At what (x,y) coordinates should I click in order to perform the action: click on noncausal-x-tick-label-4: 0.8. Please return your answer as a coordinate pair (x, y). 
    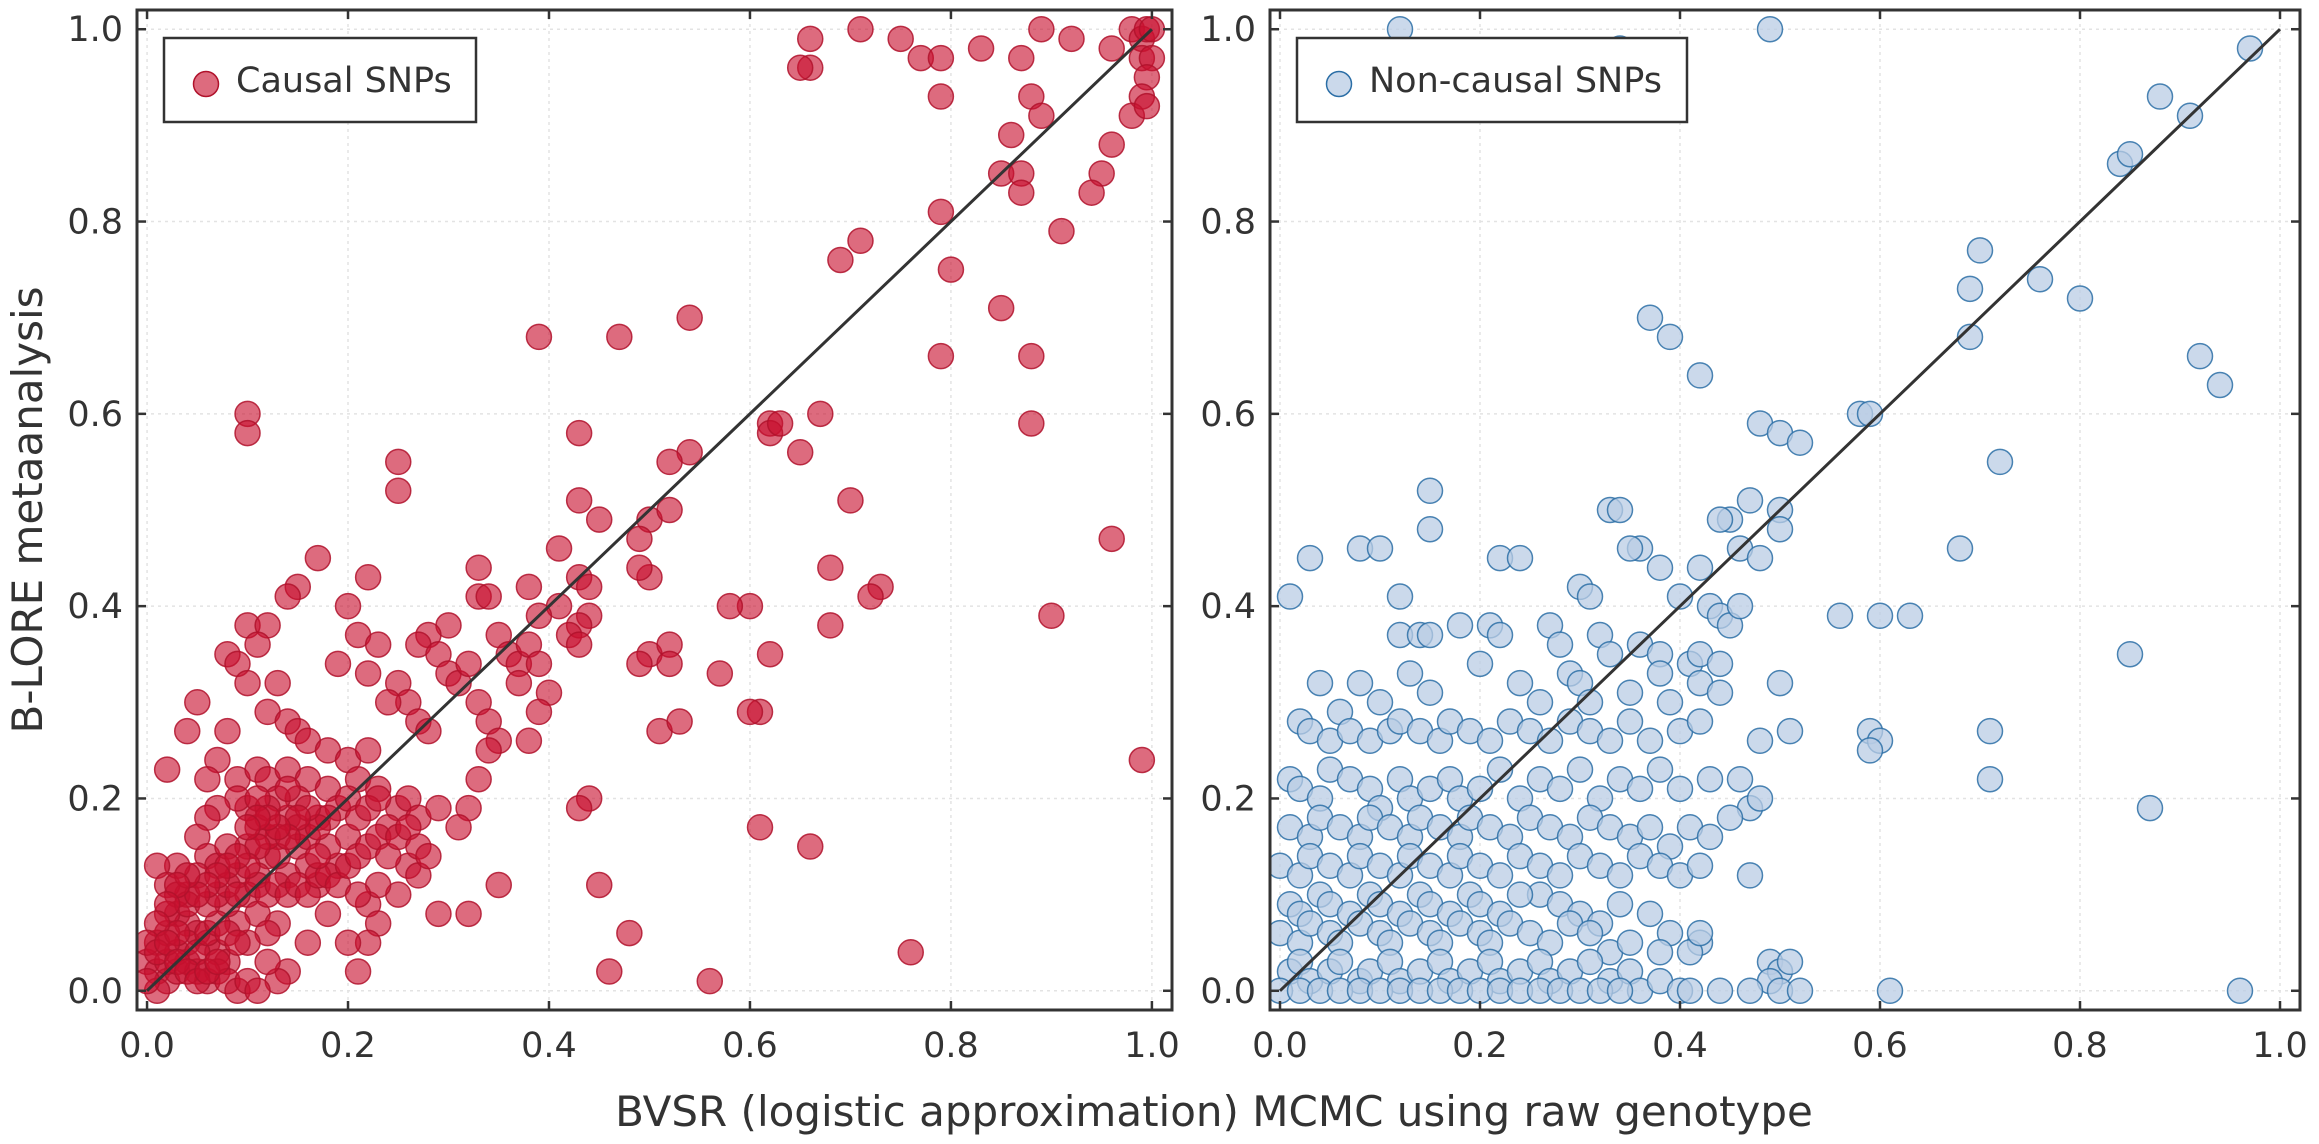
    Looking at the image, I should click on (2080, 1046).